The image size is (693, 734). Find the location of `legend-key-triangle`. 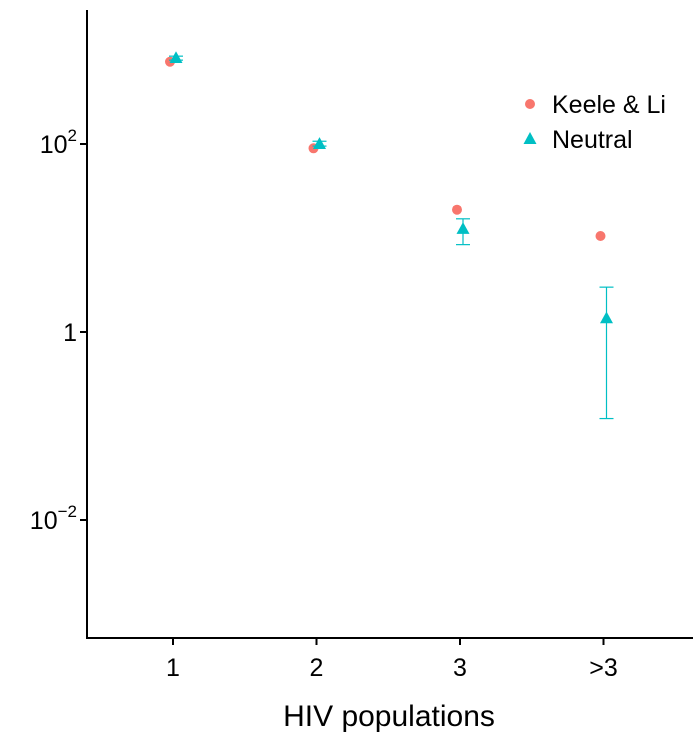

legend-key-triangle is located at coordinates (530, 138).